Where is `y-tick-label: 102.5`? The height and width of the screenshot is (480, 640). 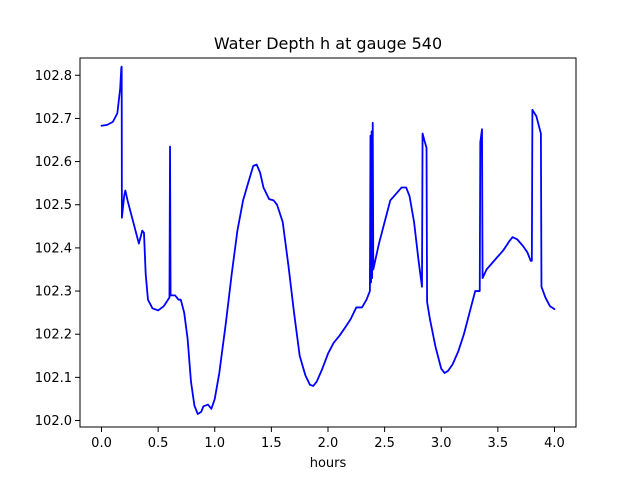
y-tick-label: 102.5 is located at coordinates (53, 205).